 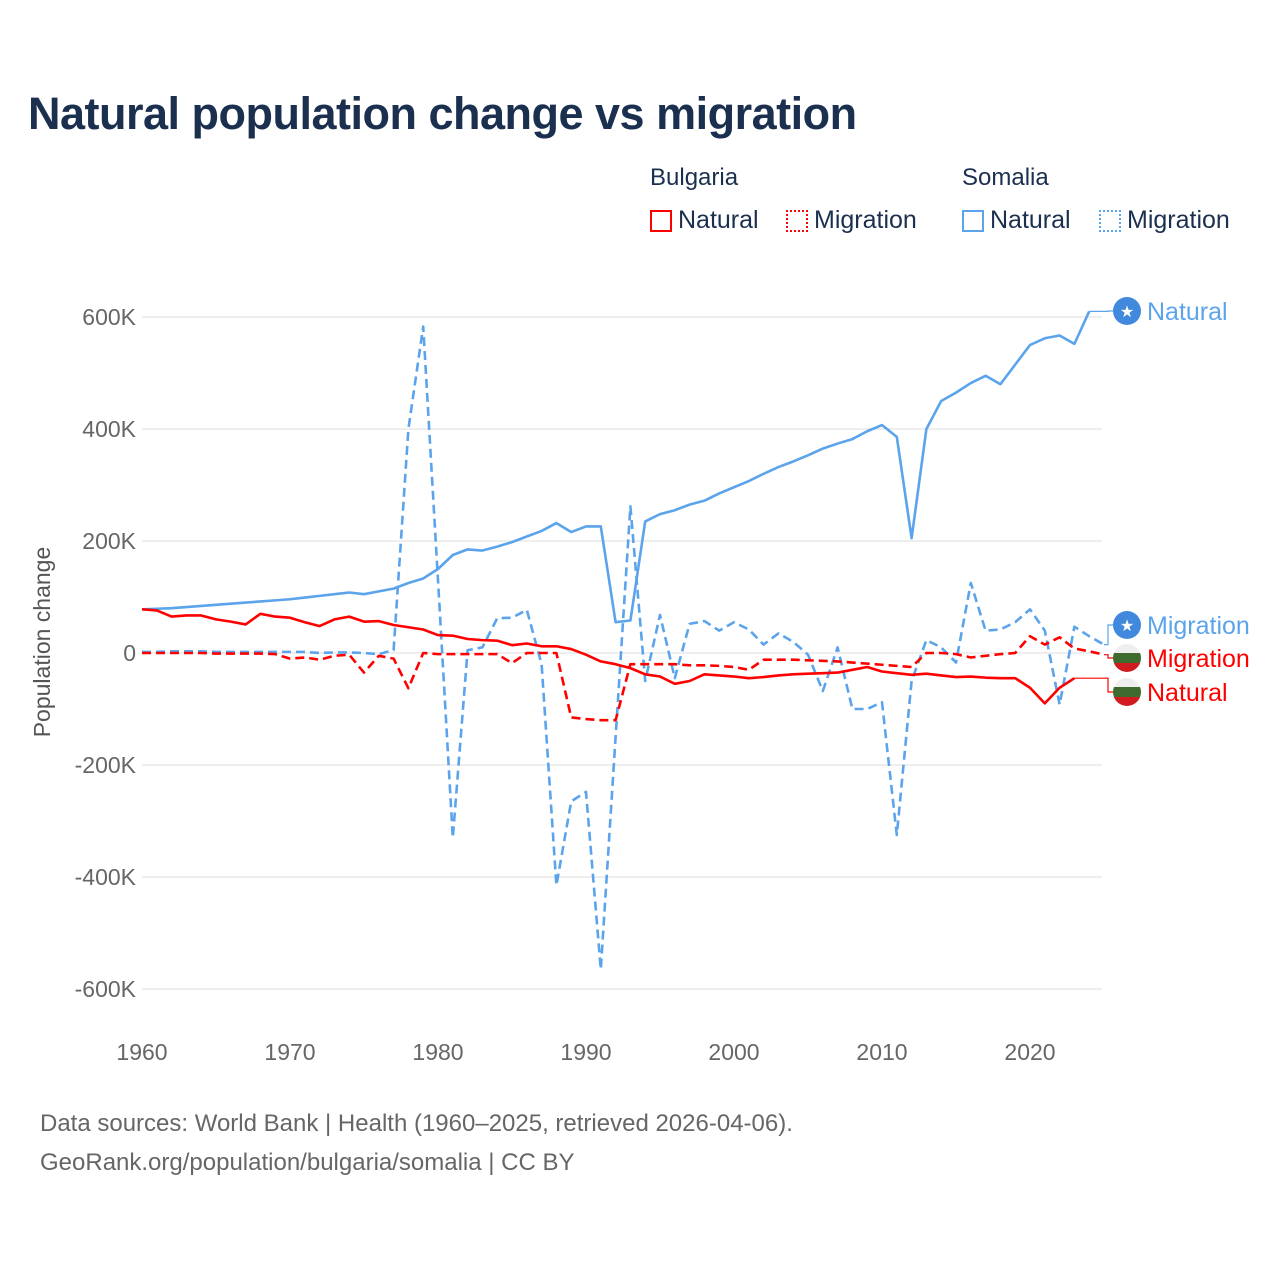 I want to click on y-tick-label: -600K, so click(x=106, y=989).